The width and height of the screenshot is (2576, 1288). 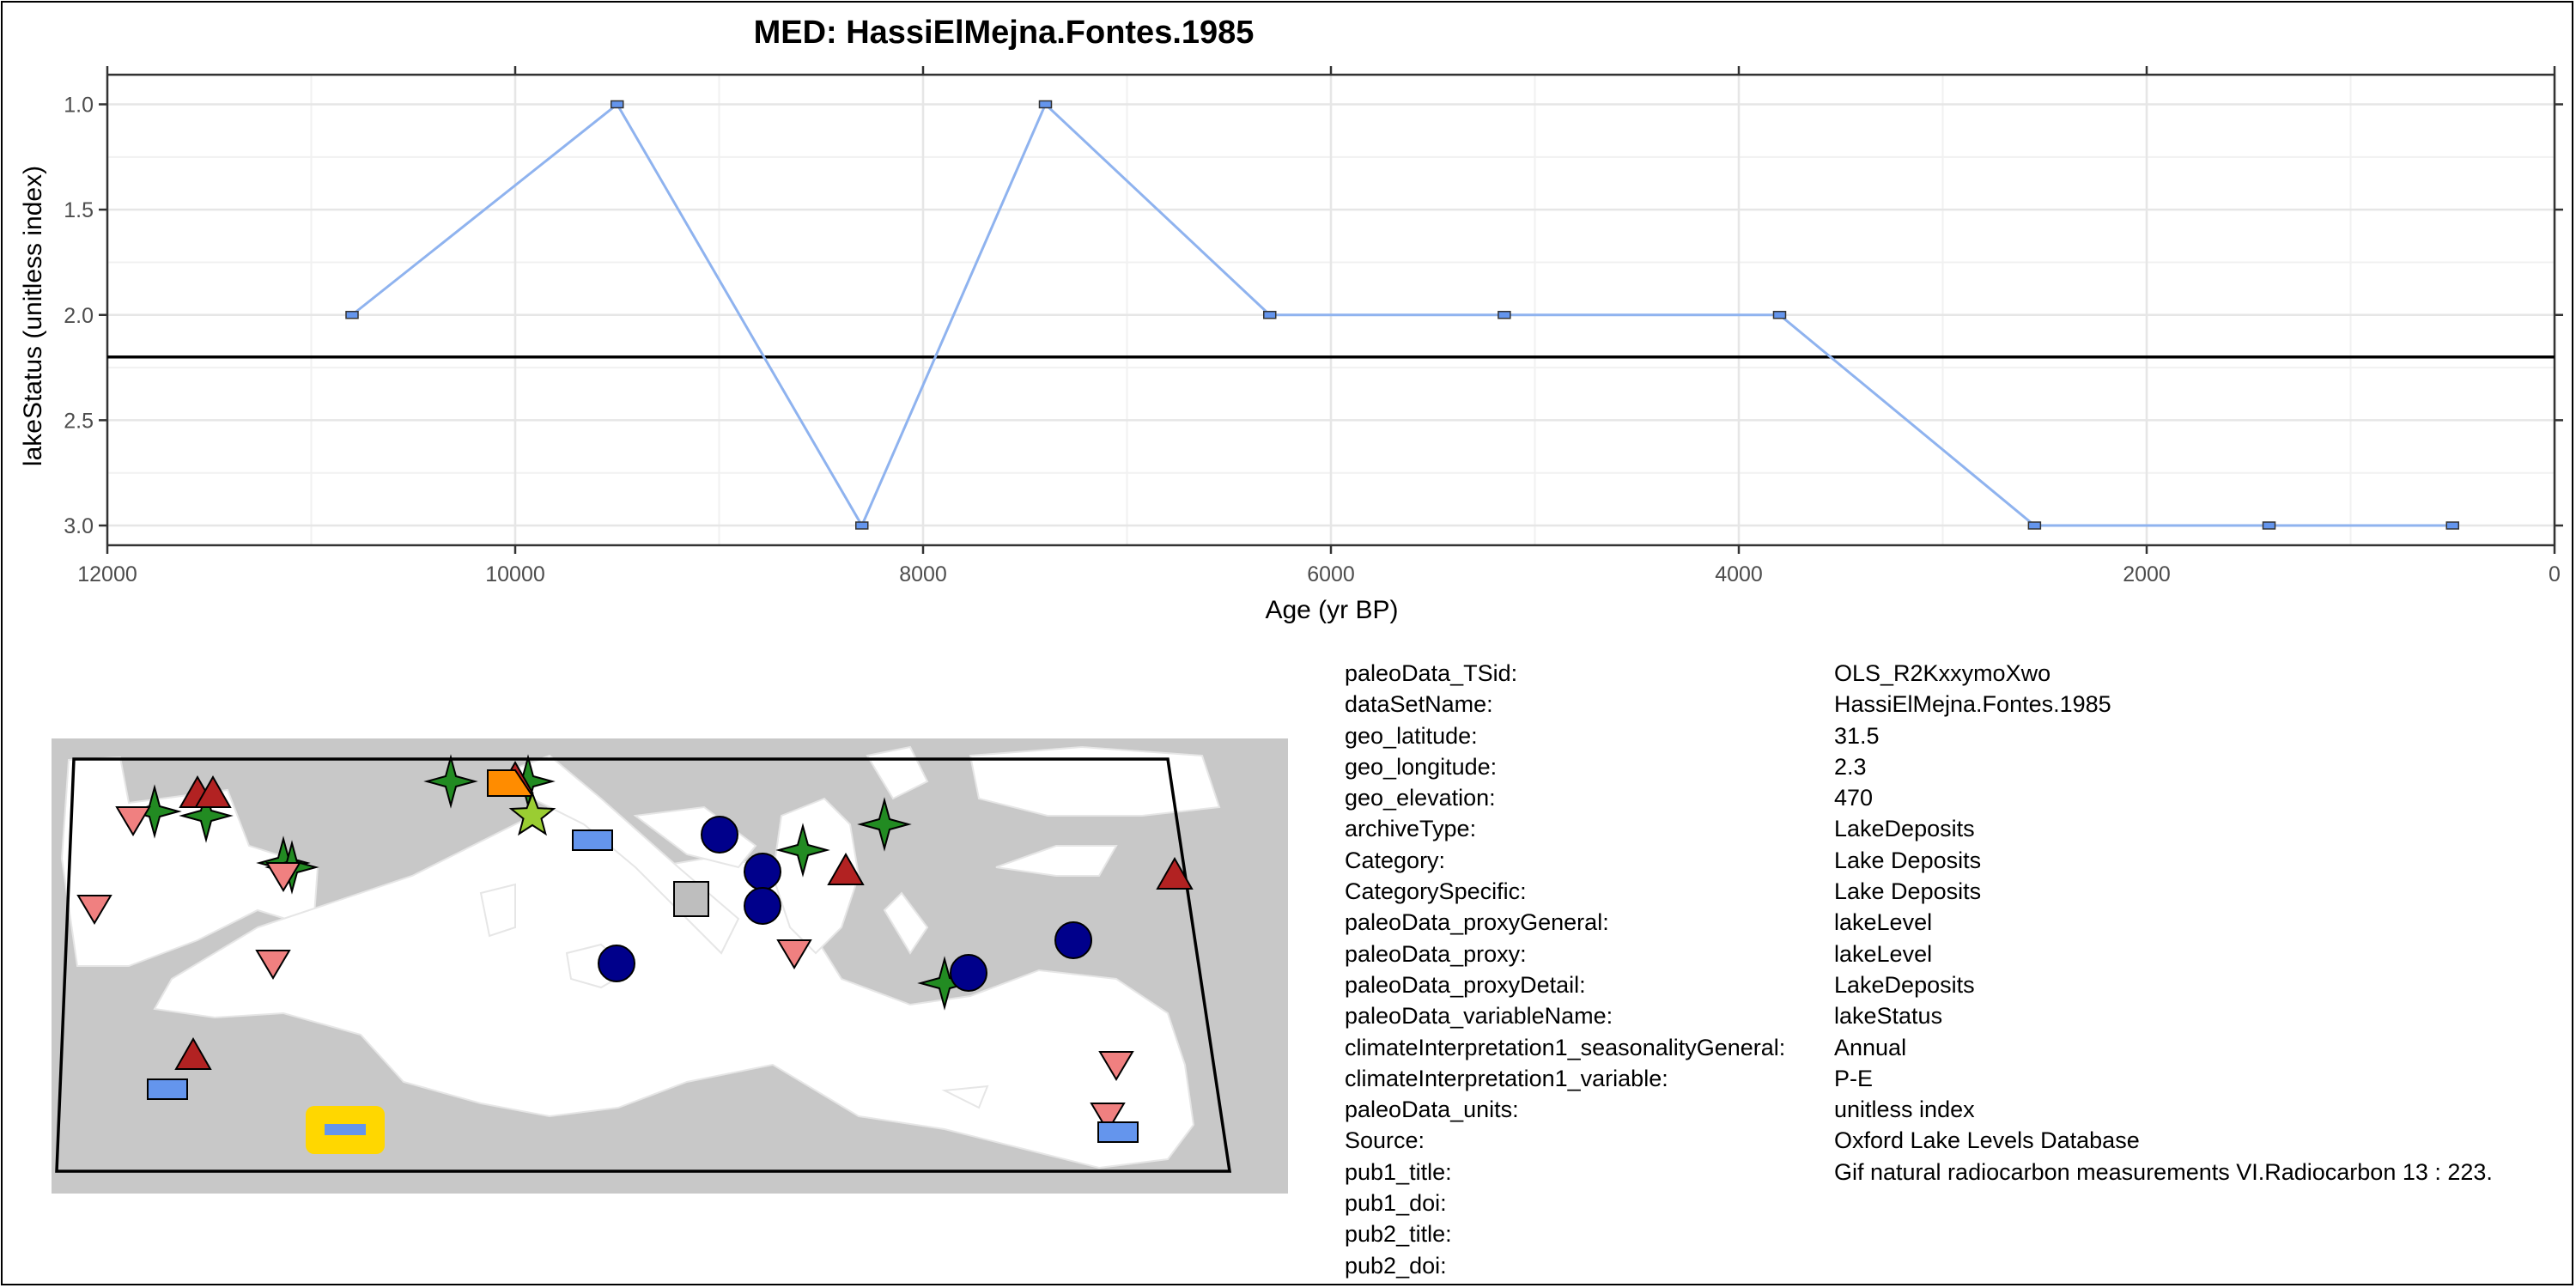 What do you see at coordinates (79, 316) in the screenshot?
I see `y-tick-label: 2.0` at bounding box center [79, 316].